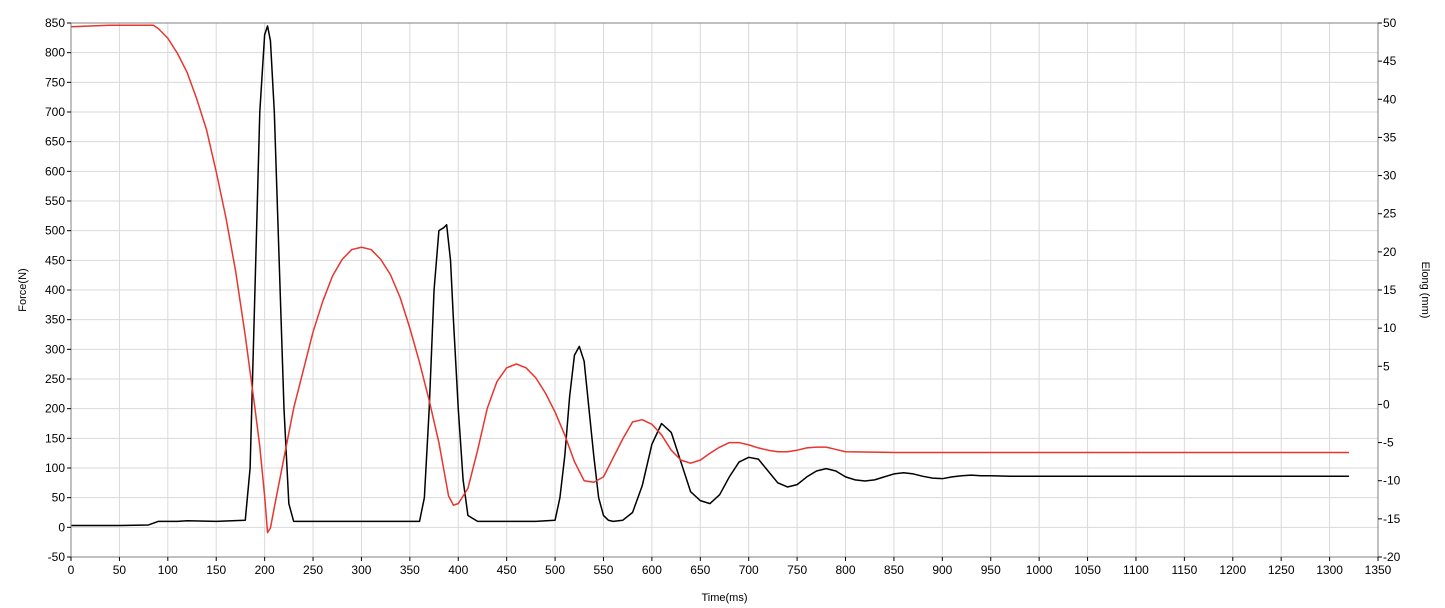 The height and width of the screenshot is (608, 1445). I want to click on right-y-tick-label: 45, so click(1390, 61).